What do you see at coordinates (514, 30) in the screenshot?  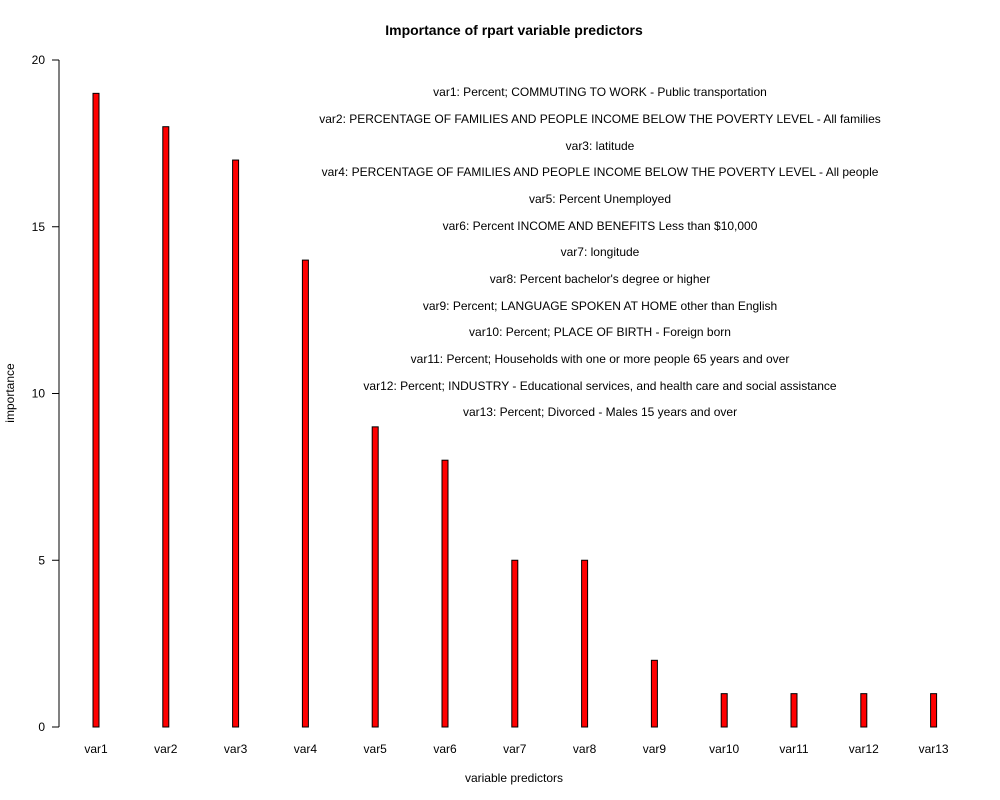 I see `chart-title: Importance of rpart variable predictors` at bounding box center [514, 30].